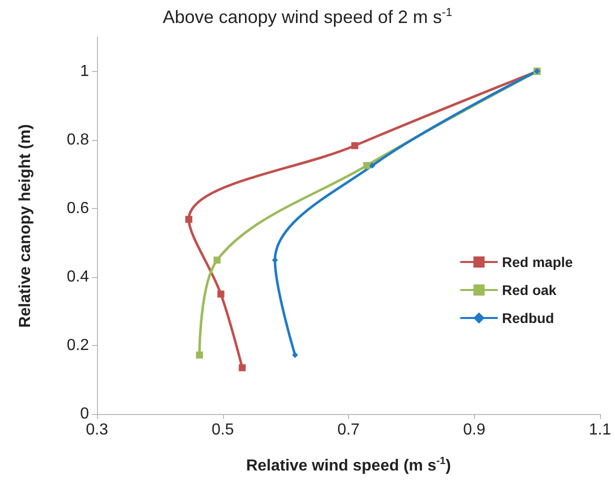 The width and height of the screenshot is (615, 491). Describe the element at coordinates (600, 430) in the screenshot. I see `x-tick-label: 1.1` at that location.